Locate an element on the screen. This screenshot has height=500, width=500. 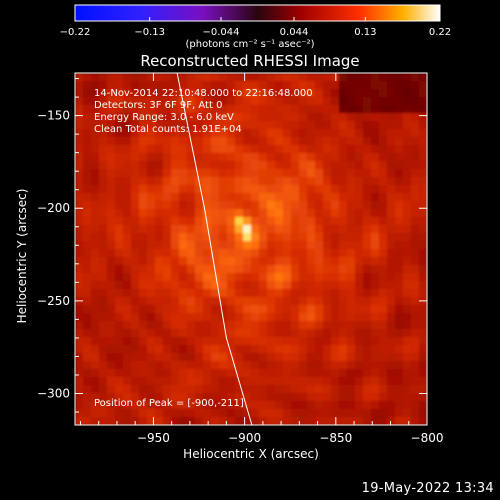
solar-limb-curve is located at coordinates (214, 249).